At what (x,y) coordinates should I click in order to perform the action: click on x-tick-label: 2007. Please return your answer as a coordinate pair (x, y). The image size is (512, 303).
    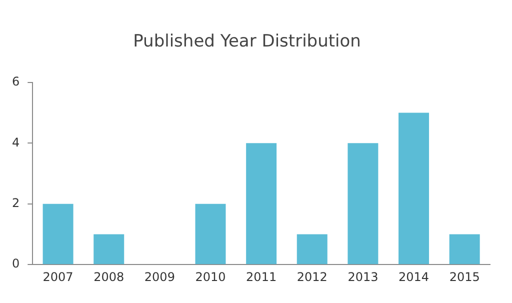
    Looking at the image, I should click on (58, 277).